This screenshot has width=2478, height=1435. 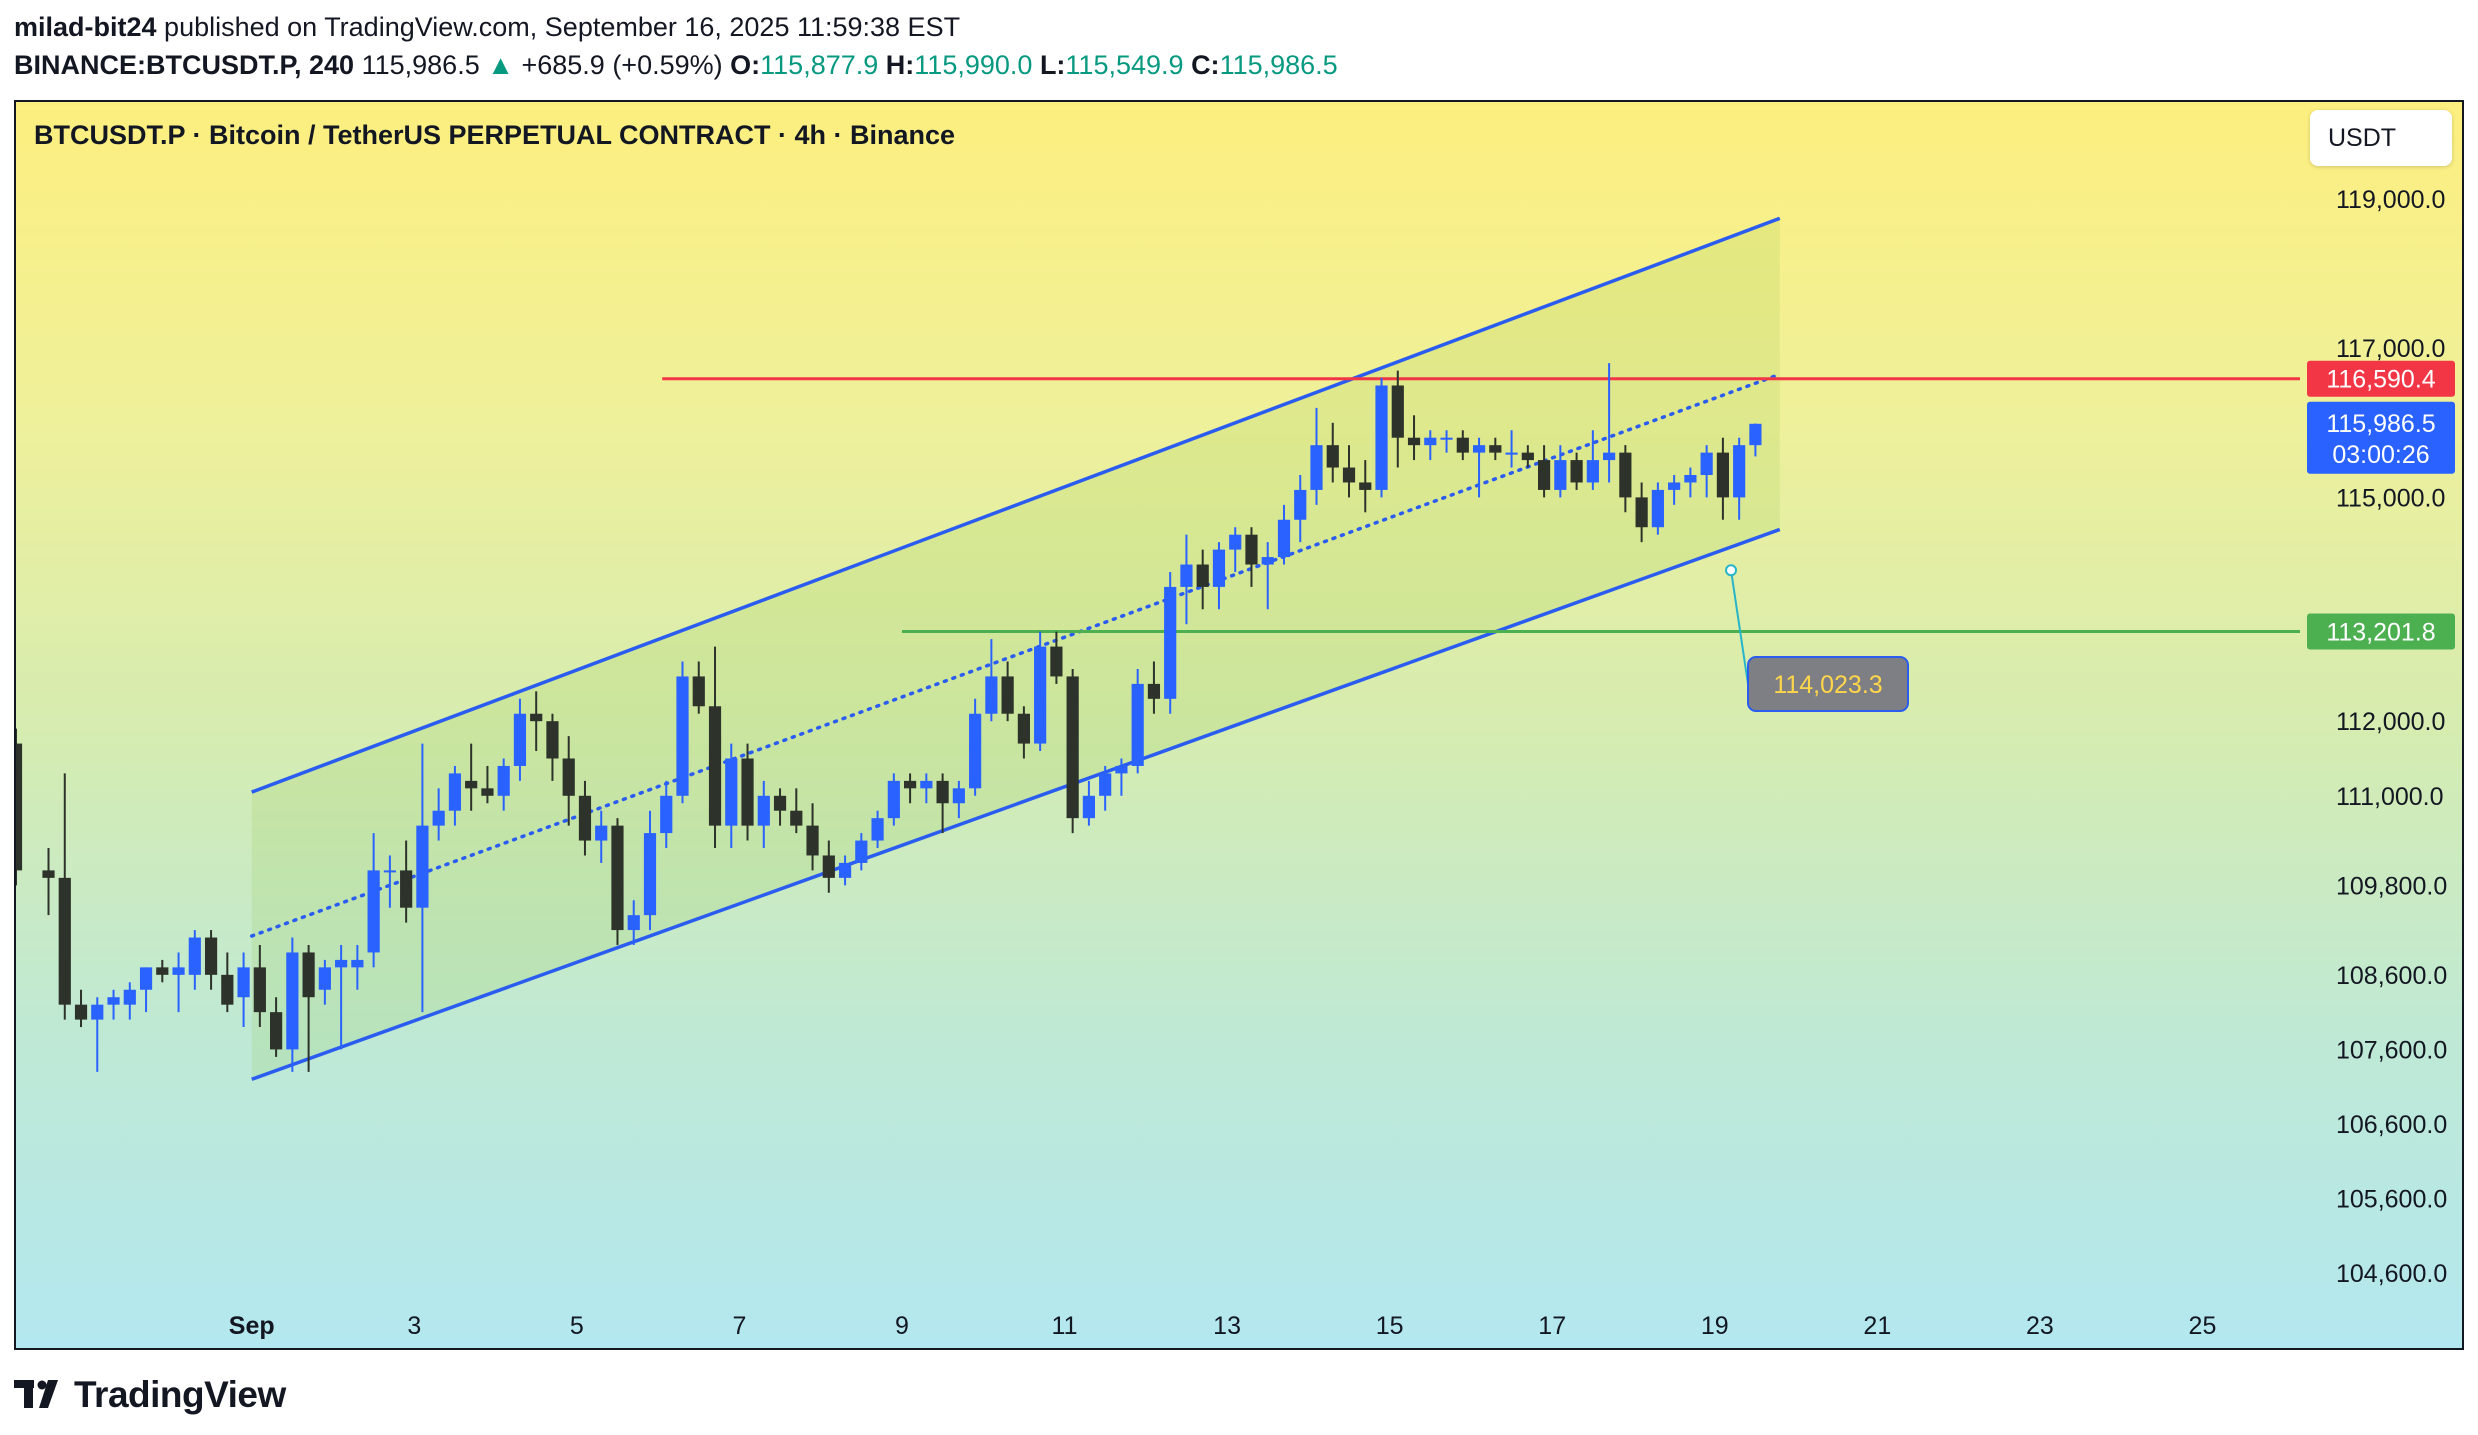 What do you see at coordinates (1205, 65) in the screenshot?
I see `close-label: C:` at bounding box center [1205, 65].